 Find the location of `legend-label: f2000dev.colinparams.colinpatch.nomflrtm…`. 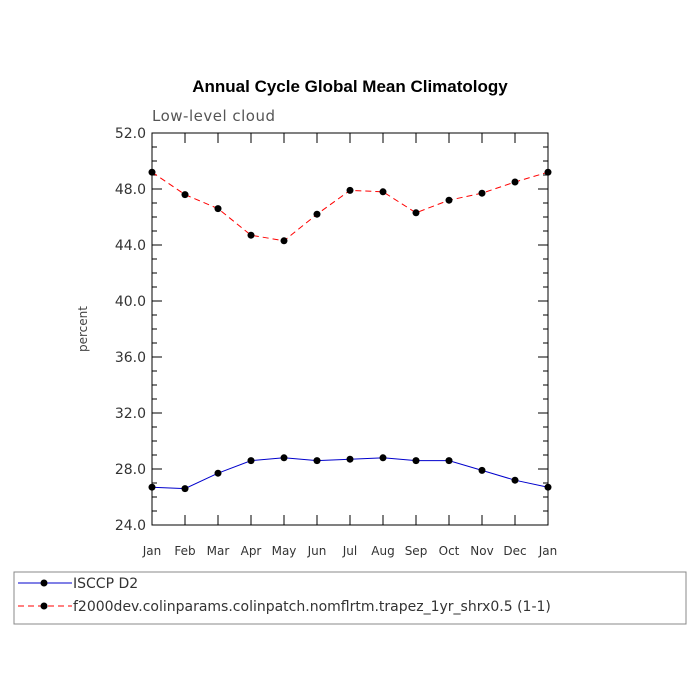

legend-label: f2000dev.colinparams.colinpatch.nomflrtm… is located at coordinates (312, 607).